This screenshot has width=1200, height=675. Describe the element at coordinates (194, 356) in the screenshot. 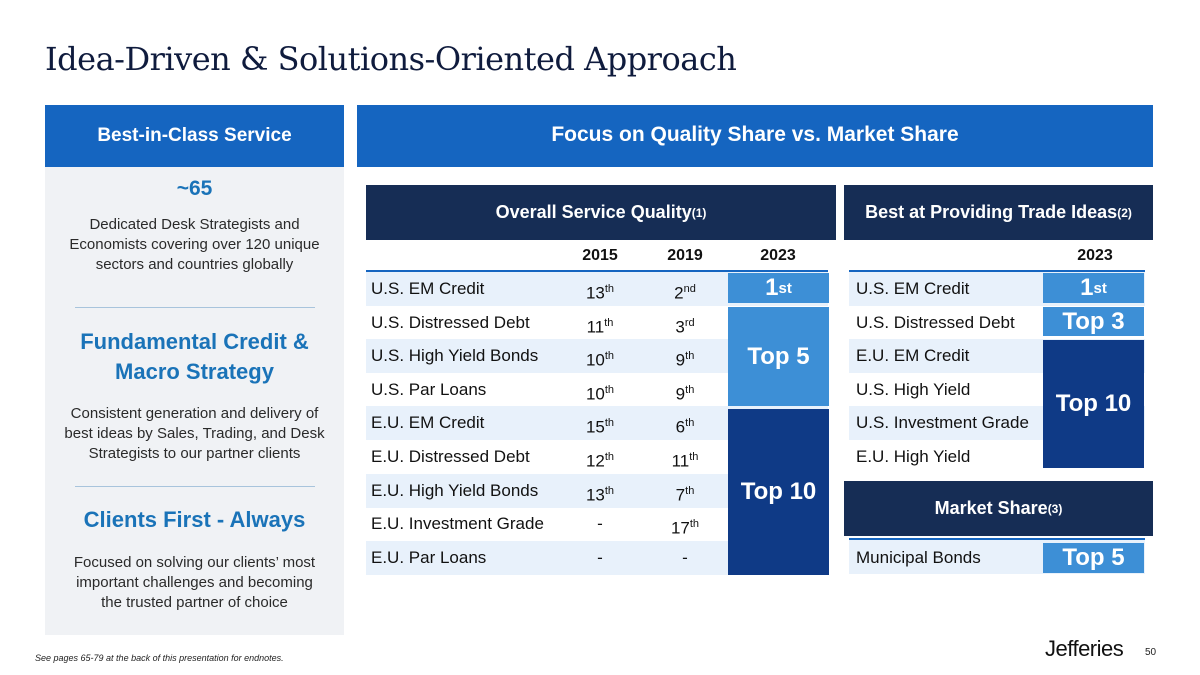

I see `macro-heading: Fundamental Credit & Macro Strategy` at that location.